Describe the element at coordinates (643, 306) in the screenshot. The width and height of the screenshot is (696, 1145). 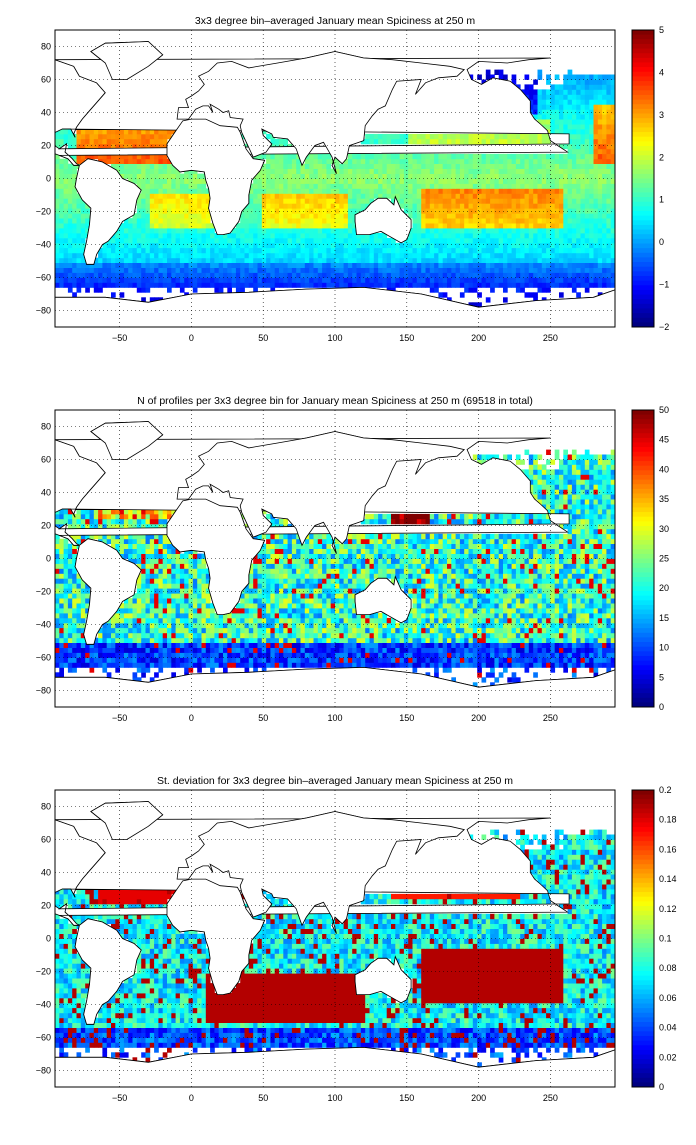
I see `colorbar-segment` at that location.